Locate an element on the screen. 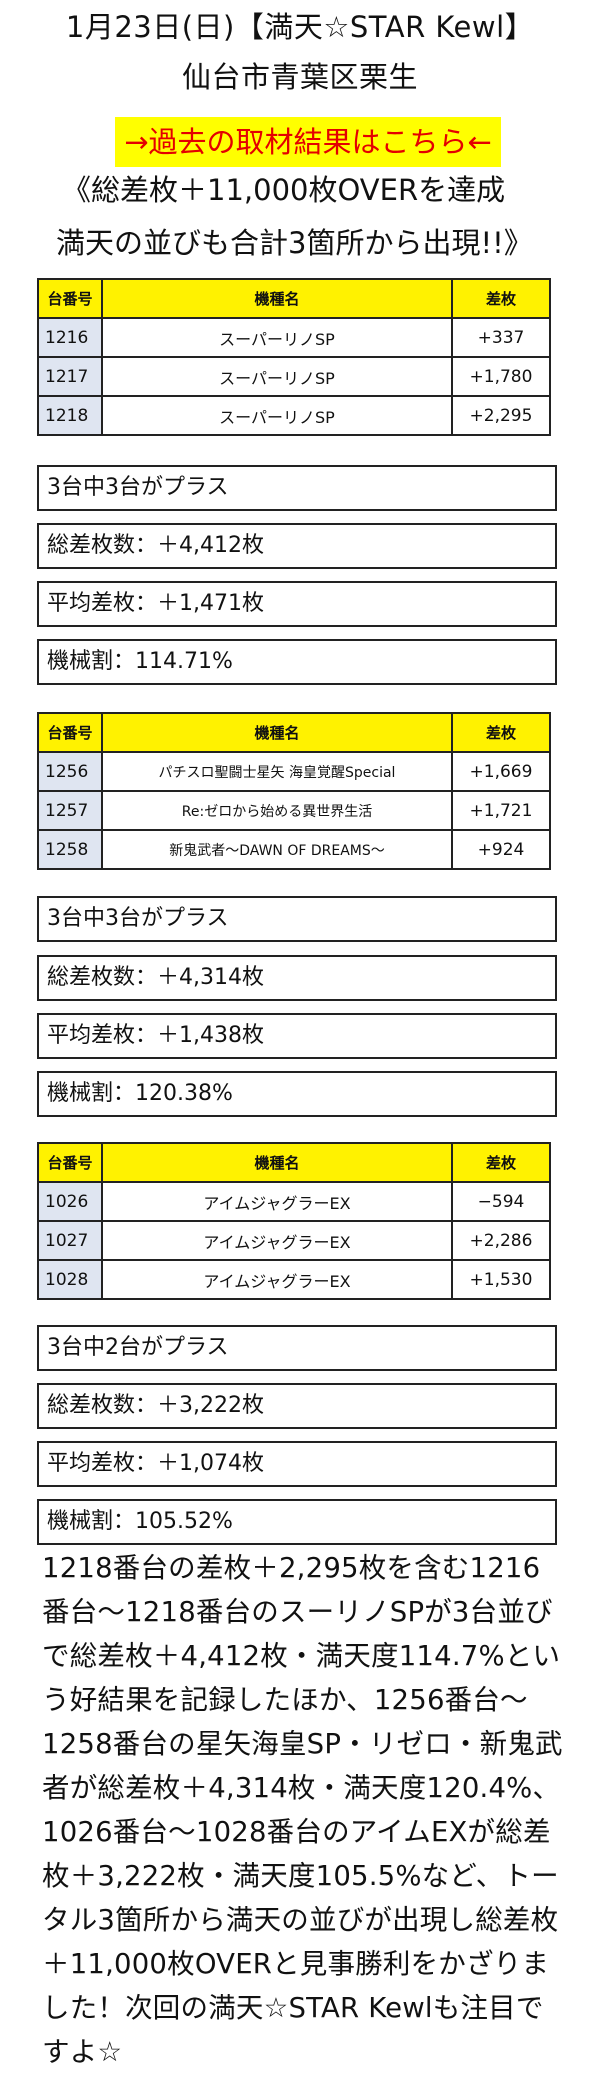 This screenshot has height=2081, width=600. total-diff-box: 総差枚数：＋4,412枚 is located at coordinates (297, 546).